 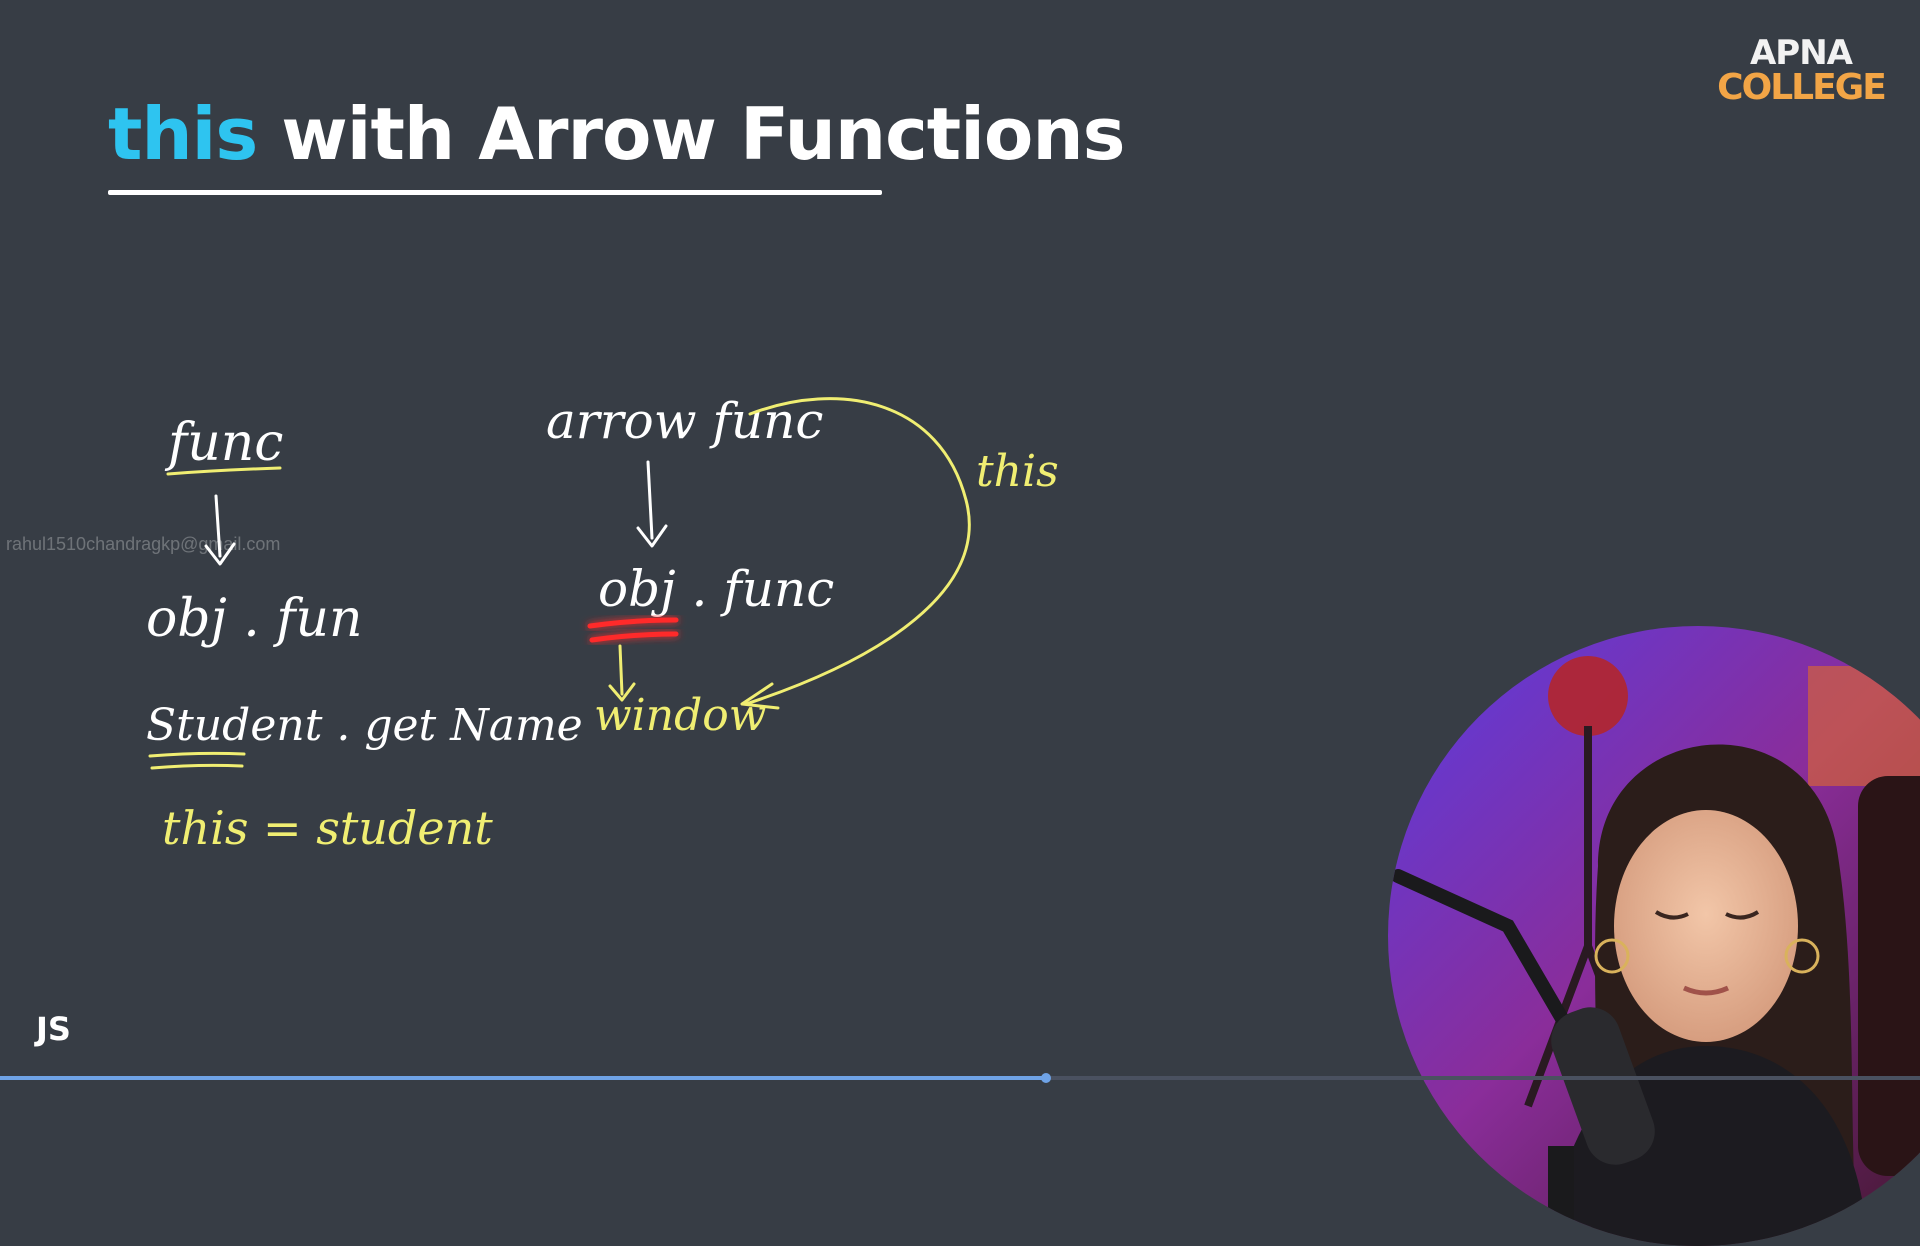 What do you see at coordinates (1046, 1078) in the screenshot?
I see `video-progress-handle` at bounding box center [1046, 1078].